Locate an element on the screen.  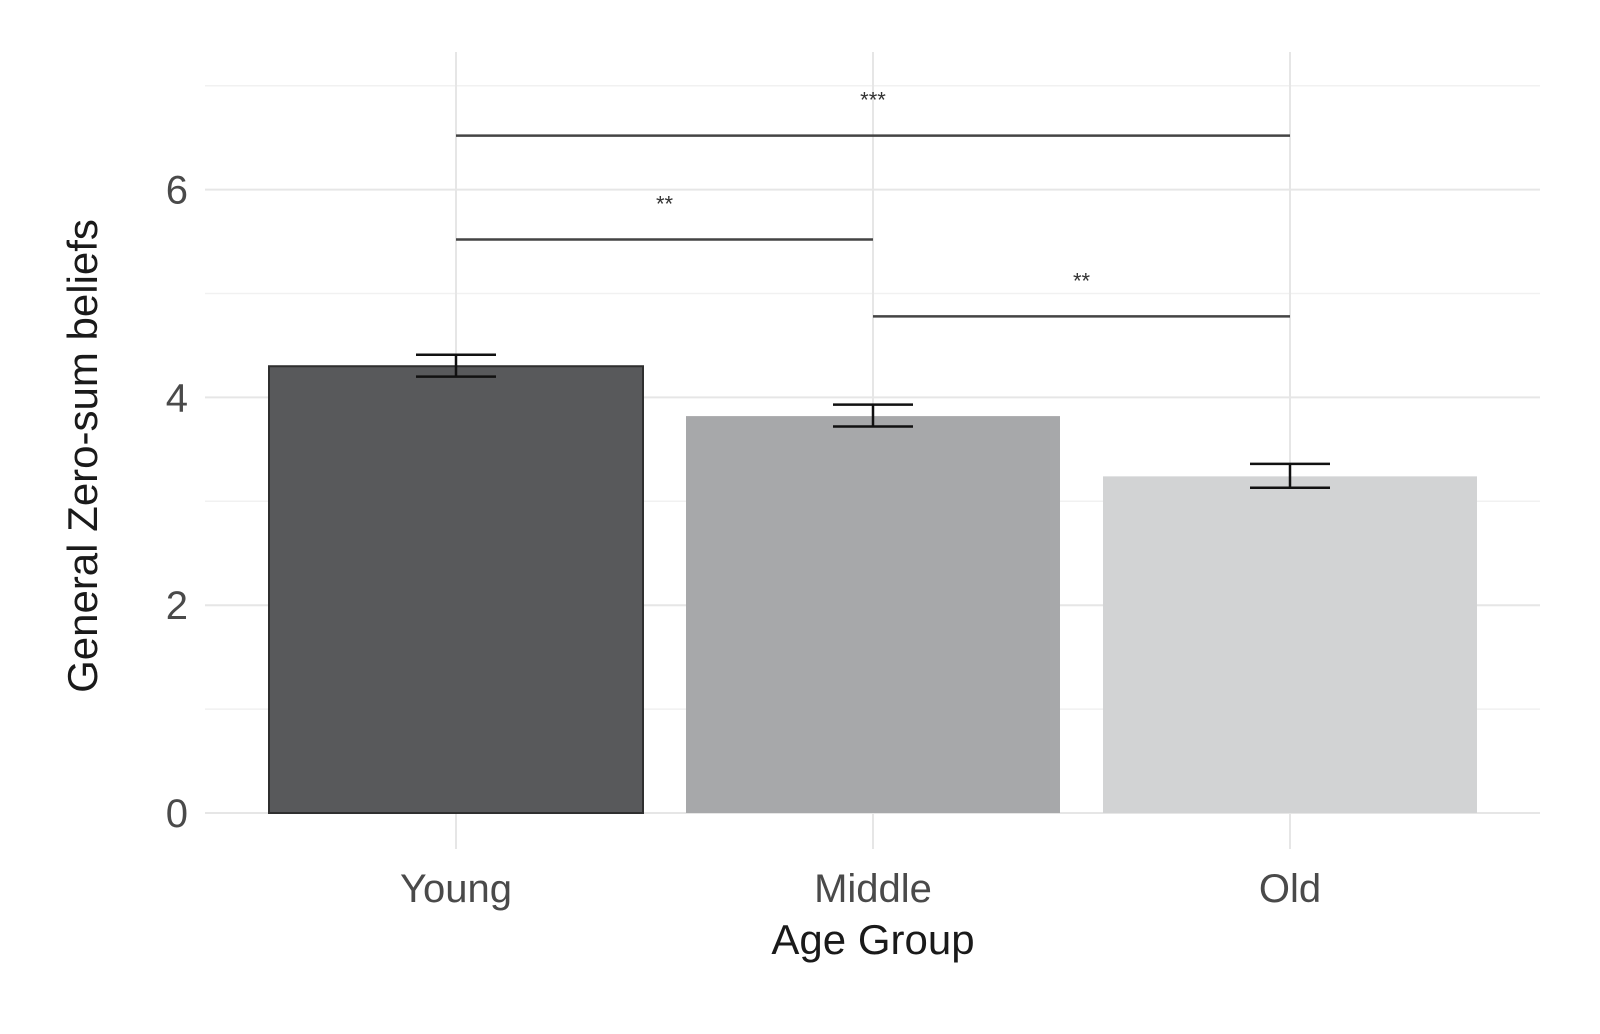
y-tick-label: 4 is located at coordinates (177, 398).